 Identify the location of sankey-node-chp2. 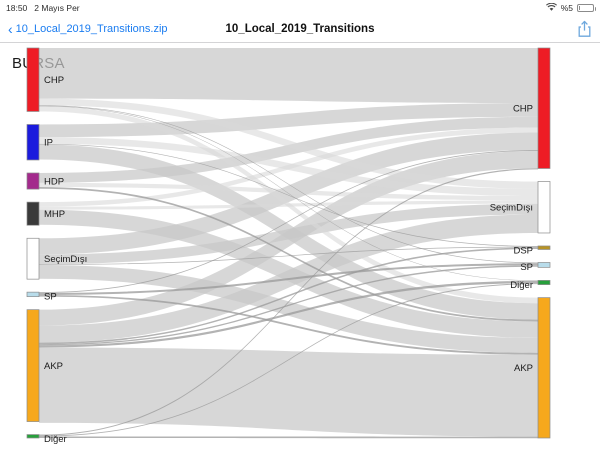
(544, 108).